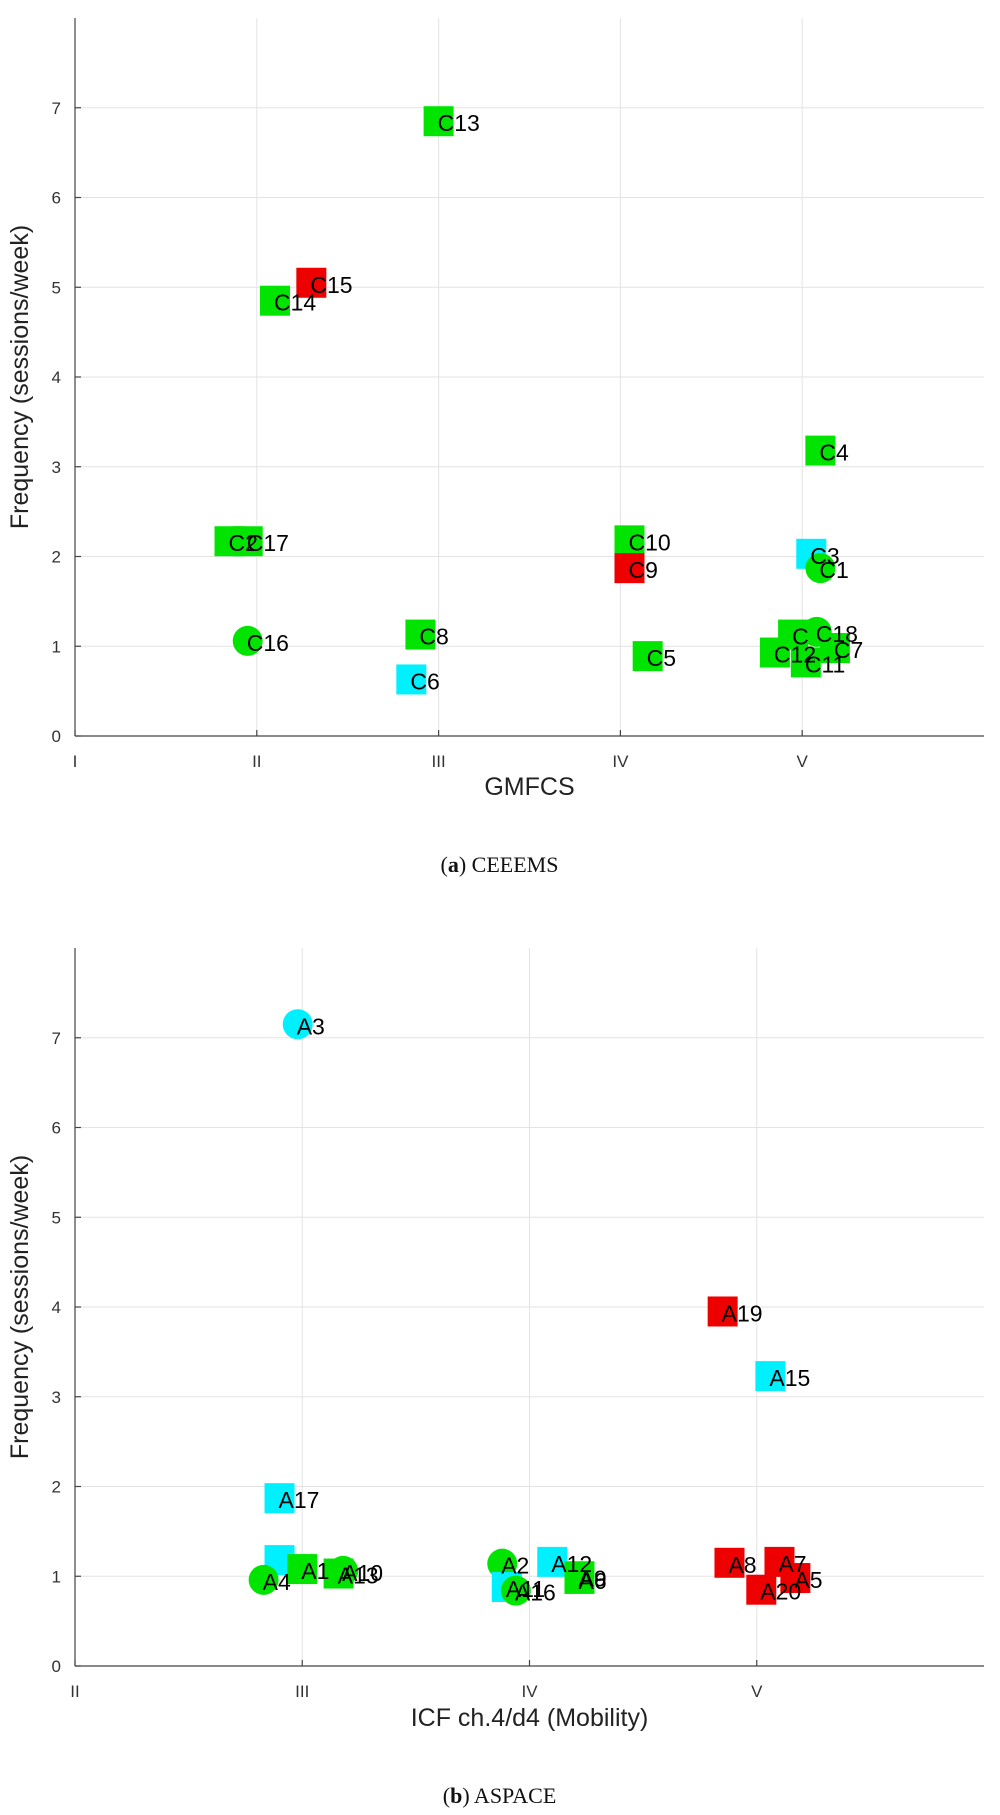  I want to click on point-label: A19, so click(742, 1313).